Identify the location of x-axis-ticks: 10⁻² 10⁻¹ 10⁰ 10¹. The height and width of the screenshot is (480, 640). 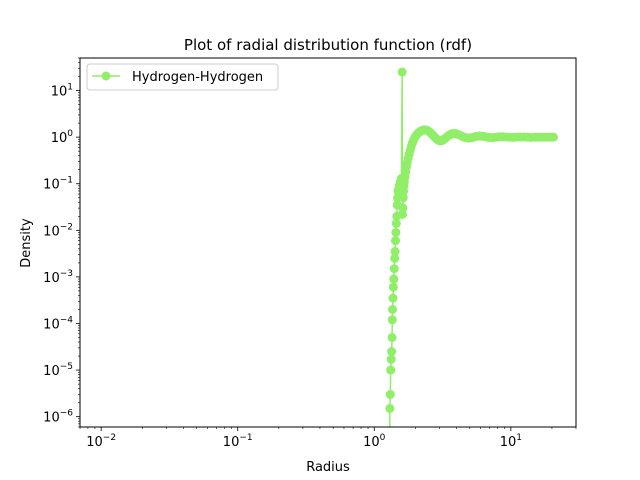
(328, 438).